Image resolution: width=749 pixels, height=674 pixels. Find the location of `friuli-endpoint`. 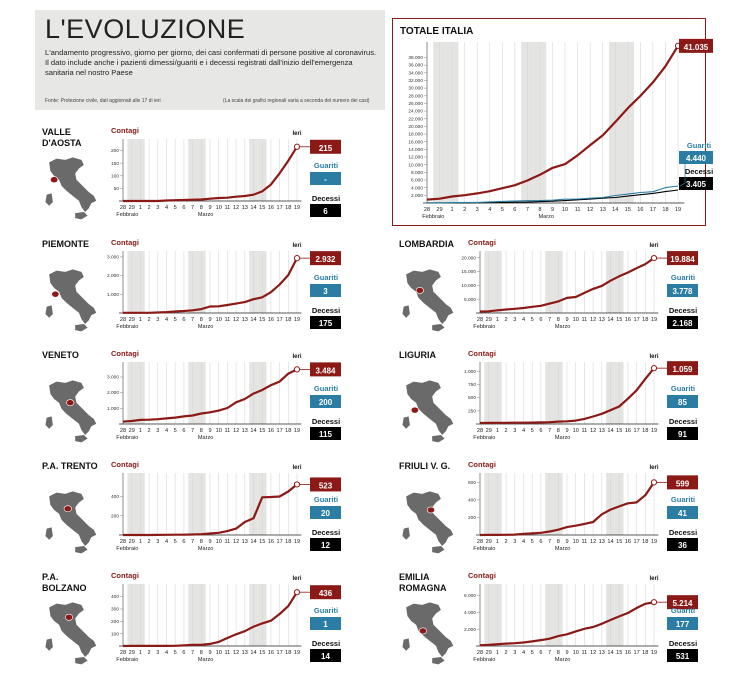

friuli-endpoint is located at coordinates (654, 482).